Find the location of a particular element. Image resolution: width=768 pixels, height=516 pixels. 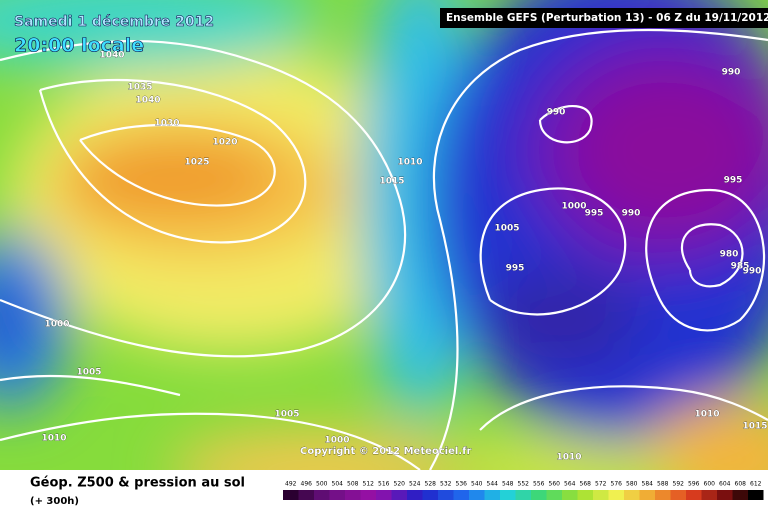

colorbar-label: 504 is located at coordinates (338, 484).